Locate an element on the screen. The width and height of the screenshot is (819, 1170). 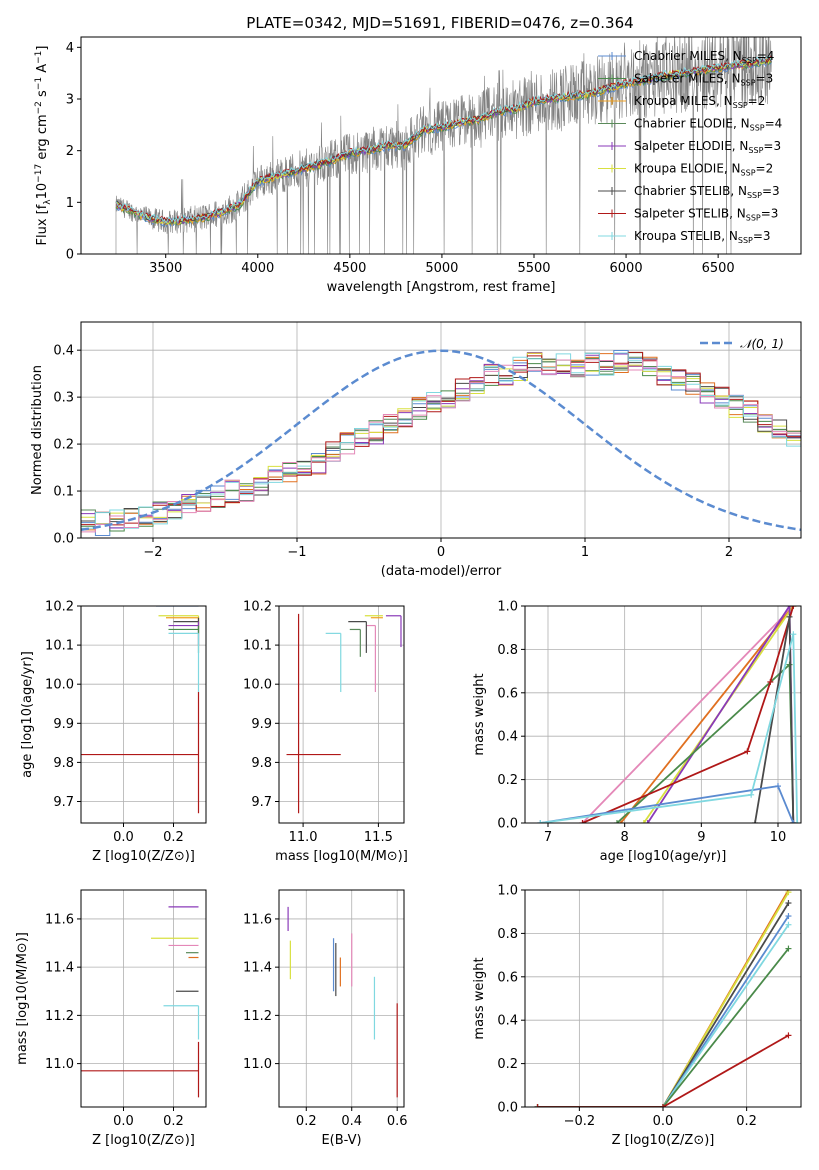
x-tick-label: 10 is located at coordinates (778, 837).